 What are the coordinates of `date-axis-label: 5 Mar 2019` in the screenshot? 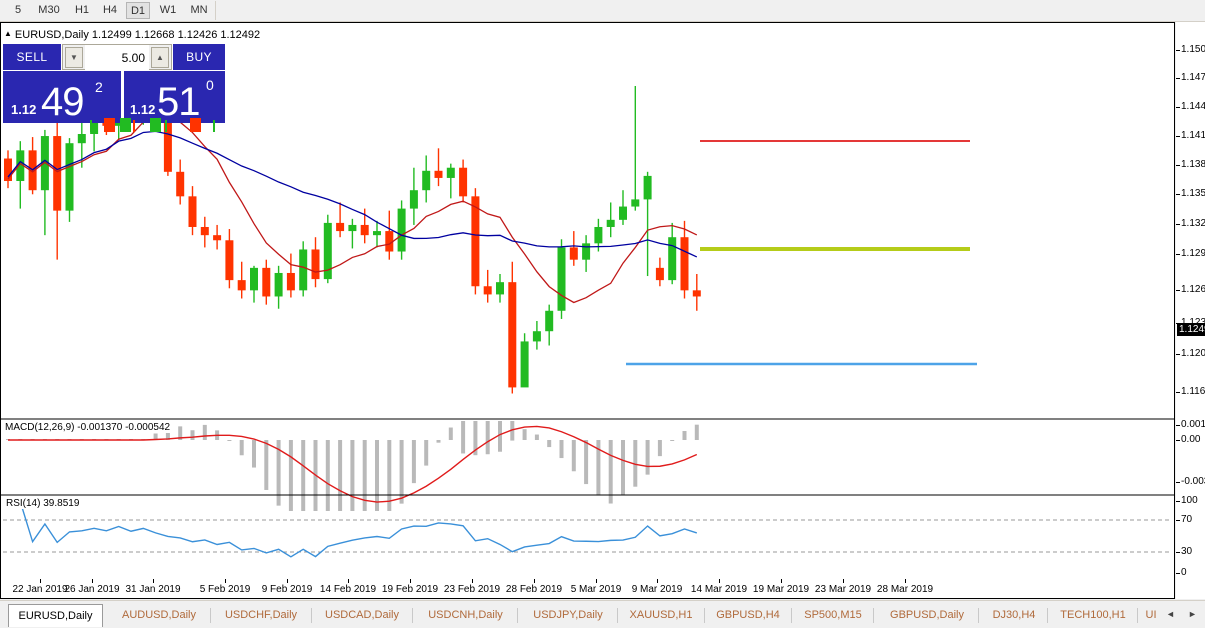 It's located at (596, 589).